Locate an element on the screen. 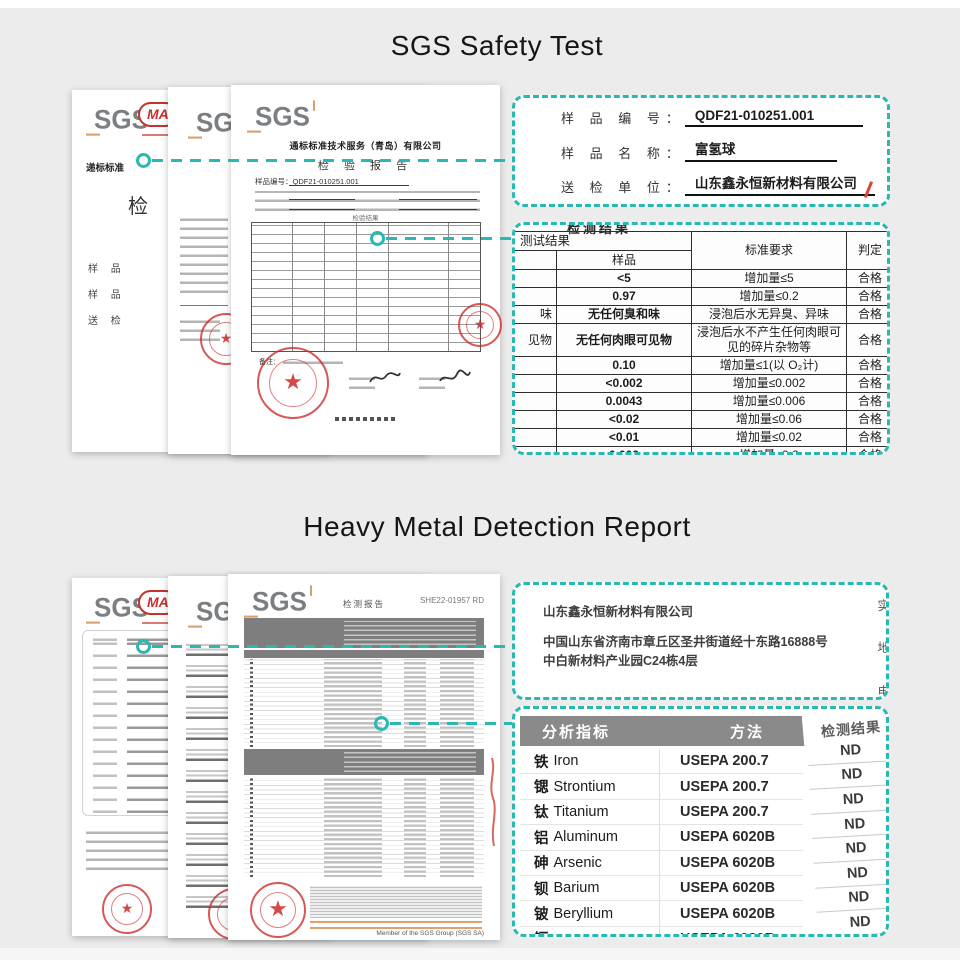 The width and height of the screenshot is (960, 960). info-row: 样 品 名 称： 富氢球 is located at coordinates (717, 150).